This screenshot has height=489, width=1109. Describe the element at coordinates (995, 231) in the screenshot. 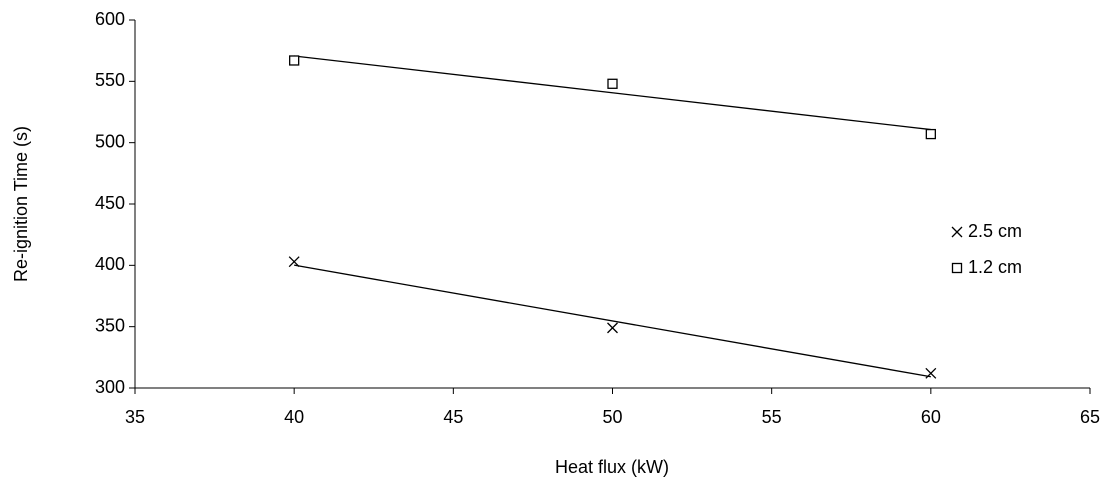

I see `legend-label: 2.5 cm` at that location.